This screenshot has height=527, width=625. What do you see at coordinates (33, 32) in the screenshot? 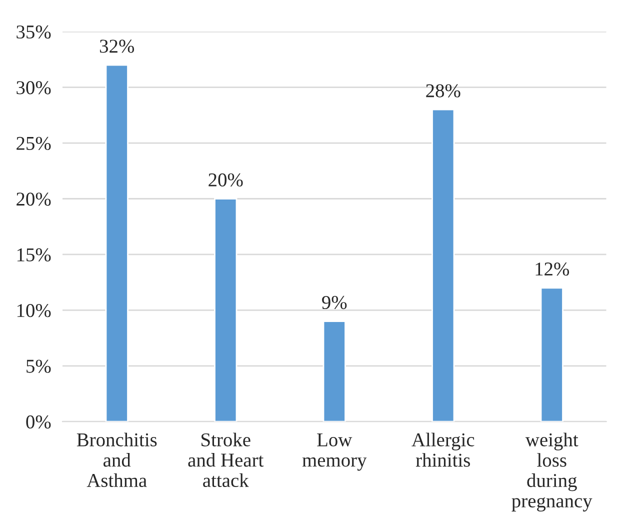
I see `y-tick-label: 35%` at bounding box center [33, 32].